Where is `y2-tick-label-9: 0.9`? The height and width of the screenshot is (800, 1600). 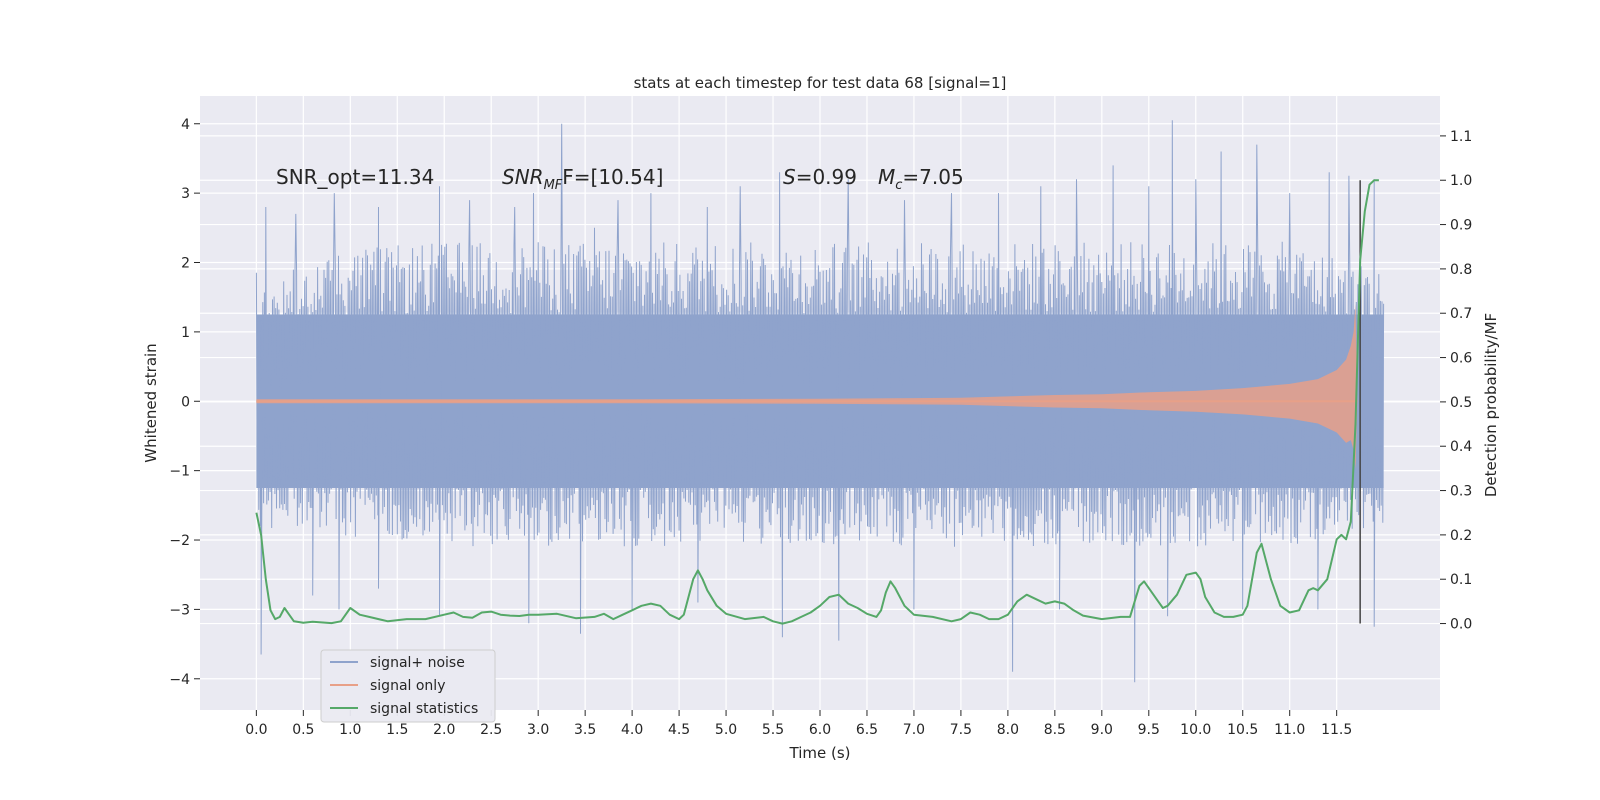 y2-tick-label-9: 0.9 is located at coordinates (1461, 226).